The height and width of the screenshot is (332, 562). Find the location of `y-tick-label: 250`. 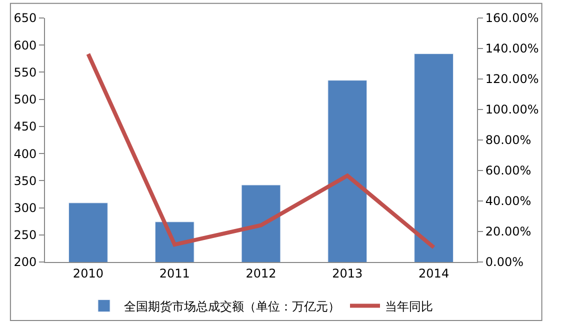

y-tick-label: 250 is located at coordinates (25, 235).